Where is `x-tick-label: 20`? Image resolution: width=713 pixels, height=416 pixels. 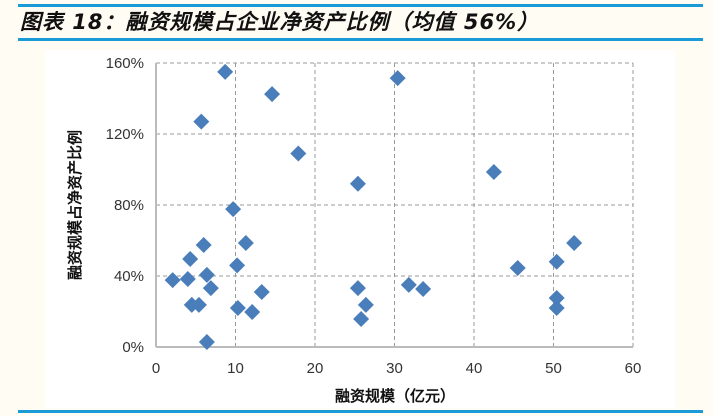
x-tick-label: 20 is located at coordinates (315, 368).